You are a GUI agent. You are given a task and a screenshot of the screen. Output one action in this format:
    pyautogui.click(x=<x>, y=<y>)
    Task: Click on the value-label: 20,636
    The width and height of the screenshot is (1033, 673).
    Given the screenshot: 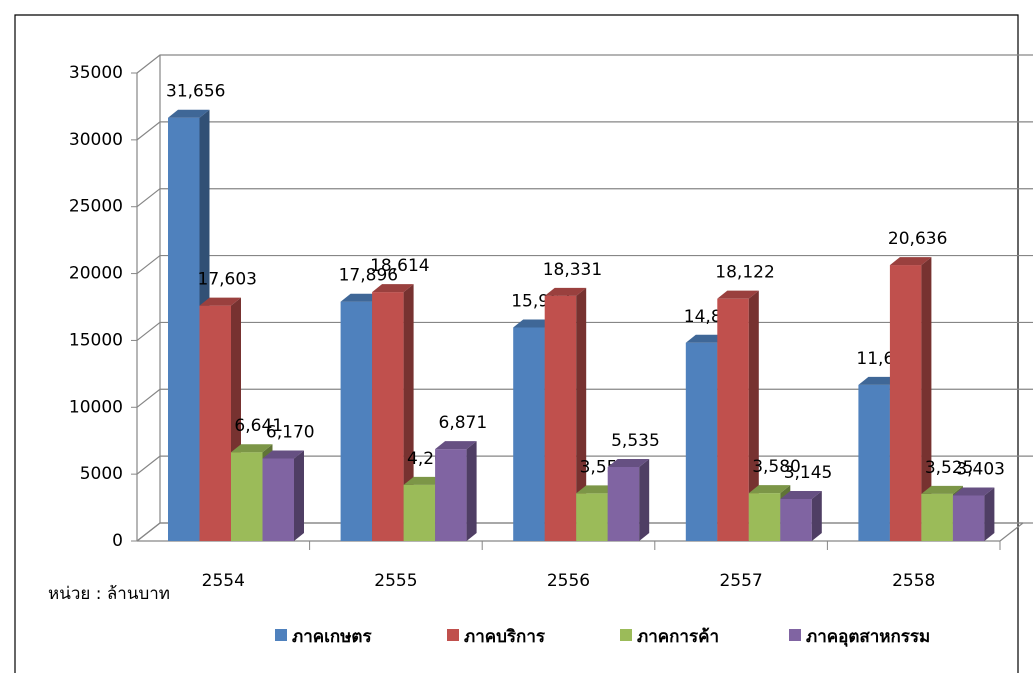 What is the action you would take?
    pyautogui.click(x=917, y=239)
    